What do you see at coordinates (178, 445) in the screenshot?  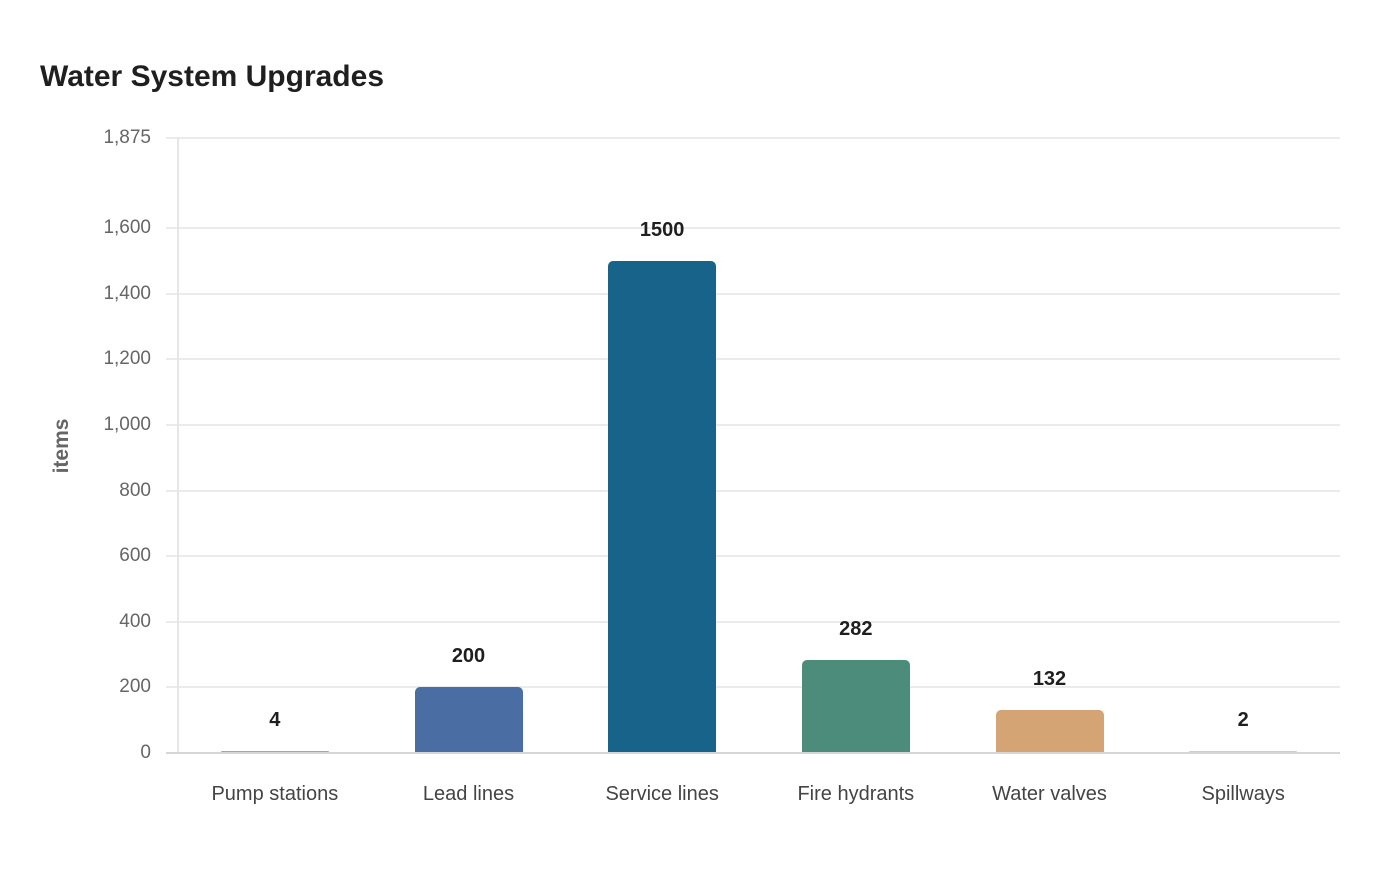 I see `y-axis-line` at bounding box center [178, 445].